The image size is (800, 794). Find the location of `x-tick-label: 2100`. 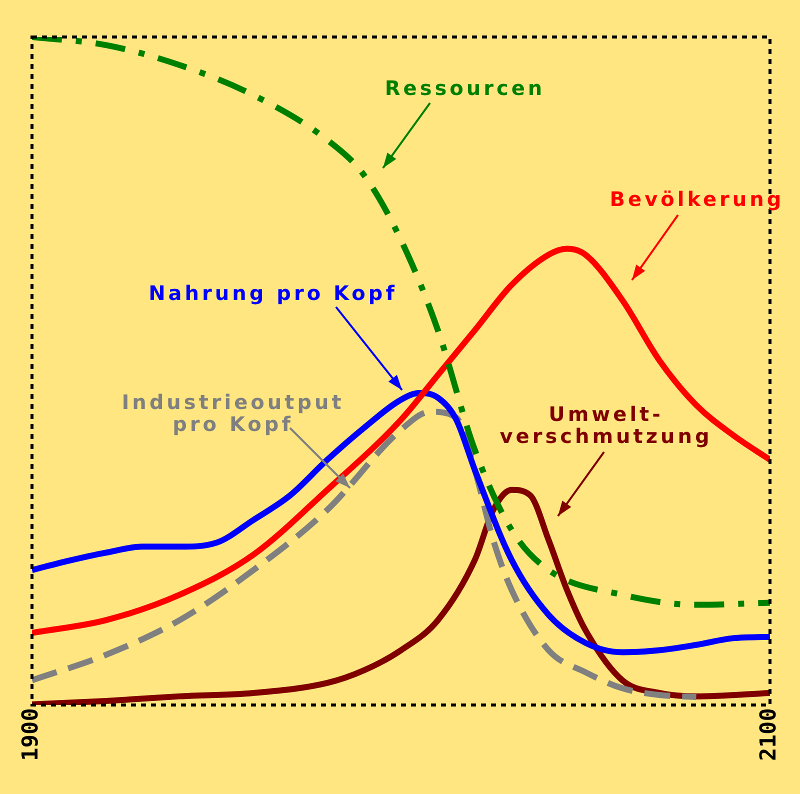

x-tick-label: 2100 is located at coordinates (769, 734).